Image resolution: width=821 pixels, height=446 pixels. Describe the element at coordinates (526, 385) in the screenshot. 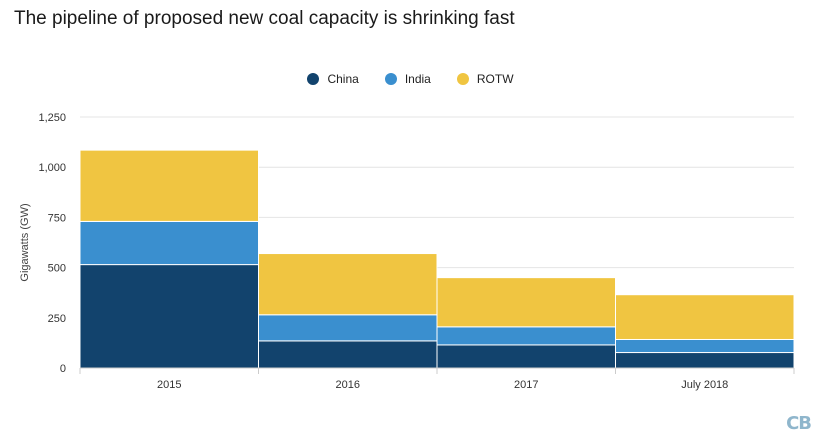

I see `x-tick-label: 2017` at that location.